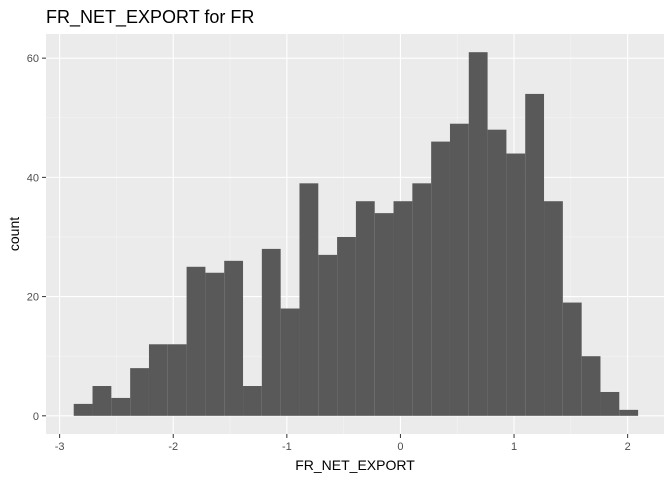  Describe the element at coordinates (36, 238) in the screenshot. I see `y-axis: 0 20 40 60` at that location.